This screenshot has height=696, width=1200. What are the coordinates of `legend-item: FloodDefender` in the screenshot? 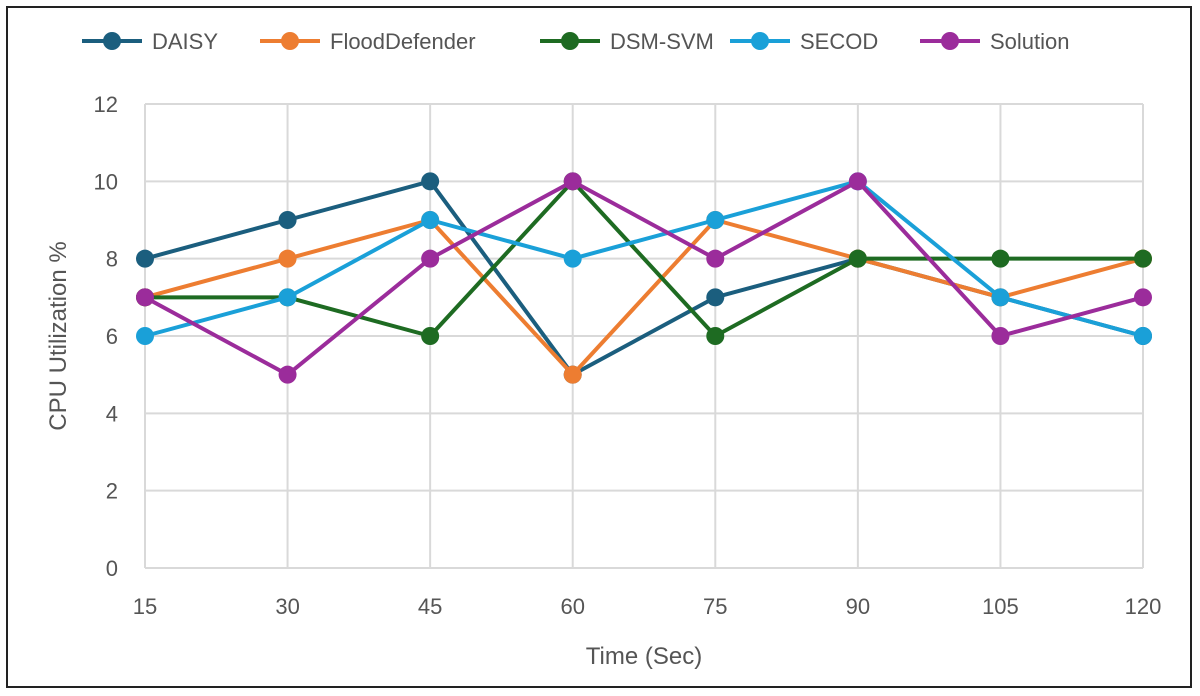 It's located at (368, 41).